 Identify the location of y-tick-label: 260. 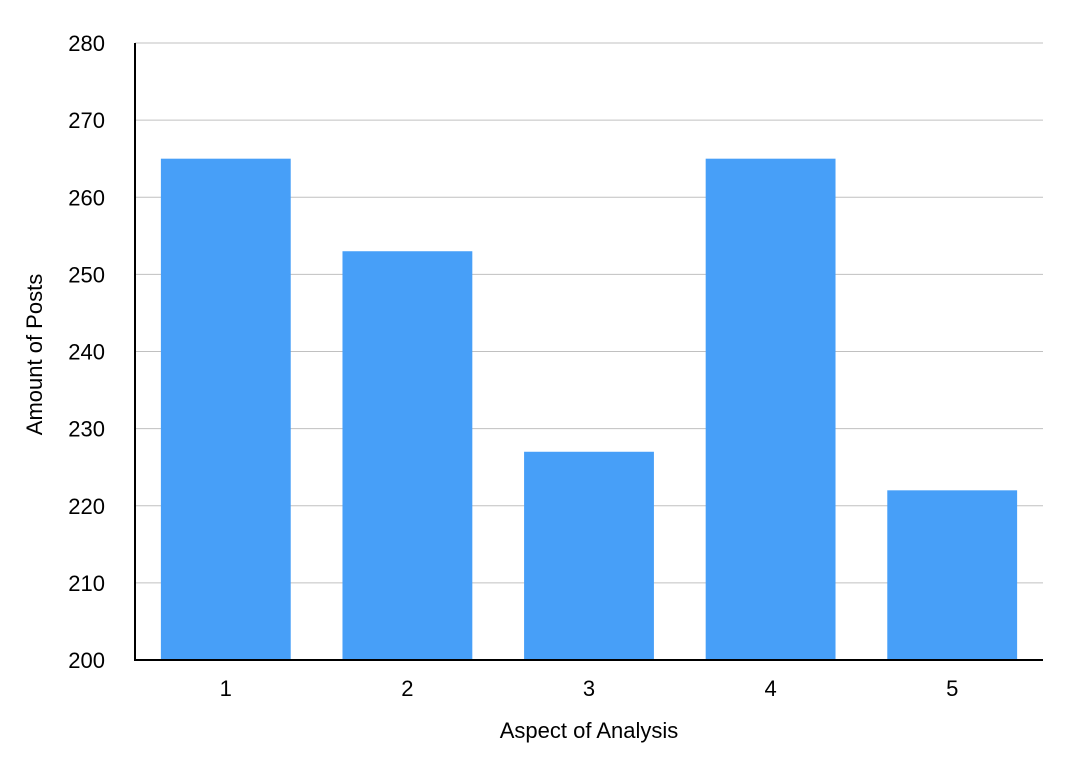
(86, 197).